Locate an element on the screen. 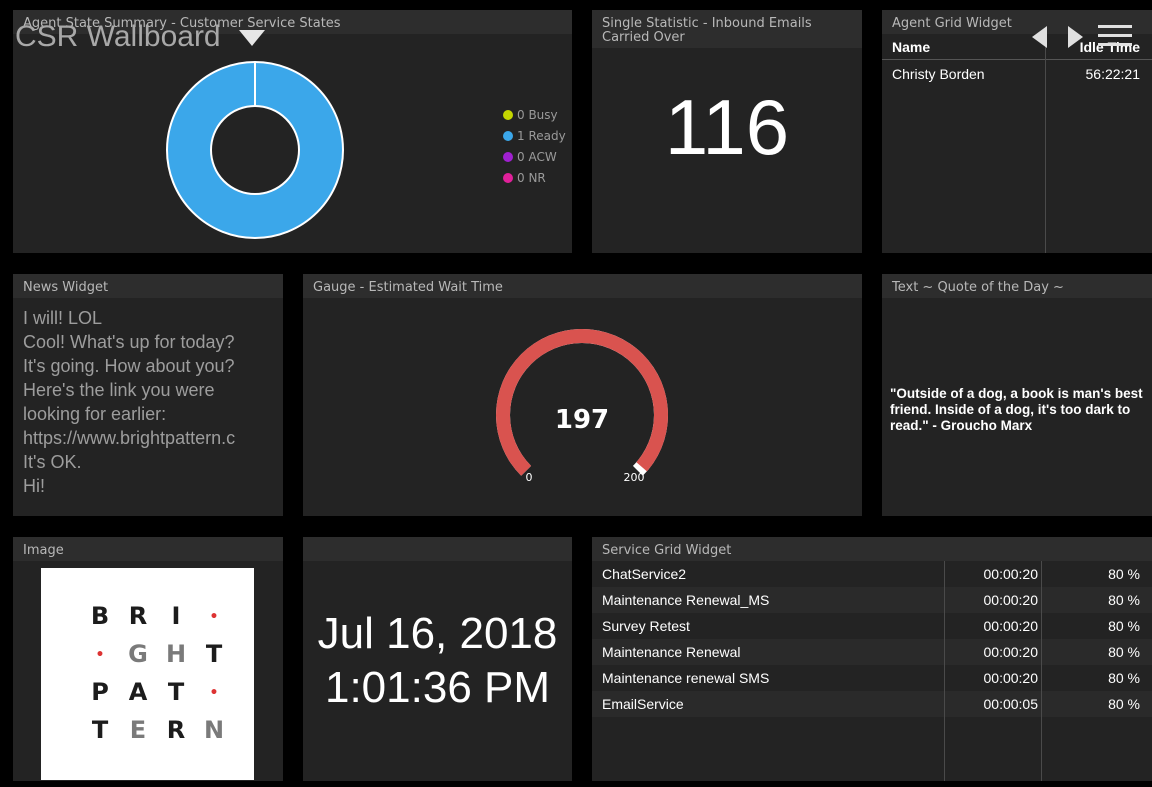 Image resolution: width=1152 pixels, height=787 pixels. news-line: Hi! is located at coordinates (34, 486).